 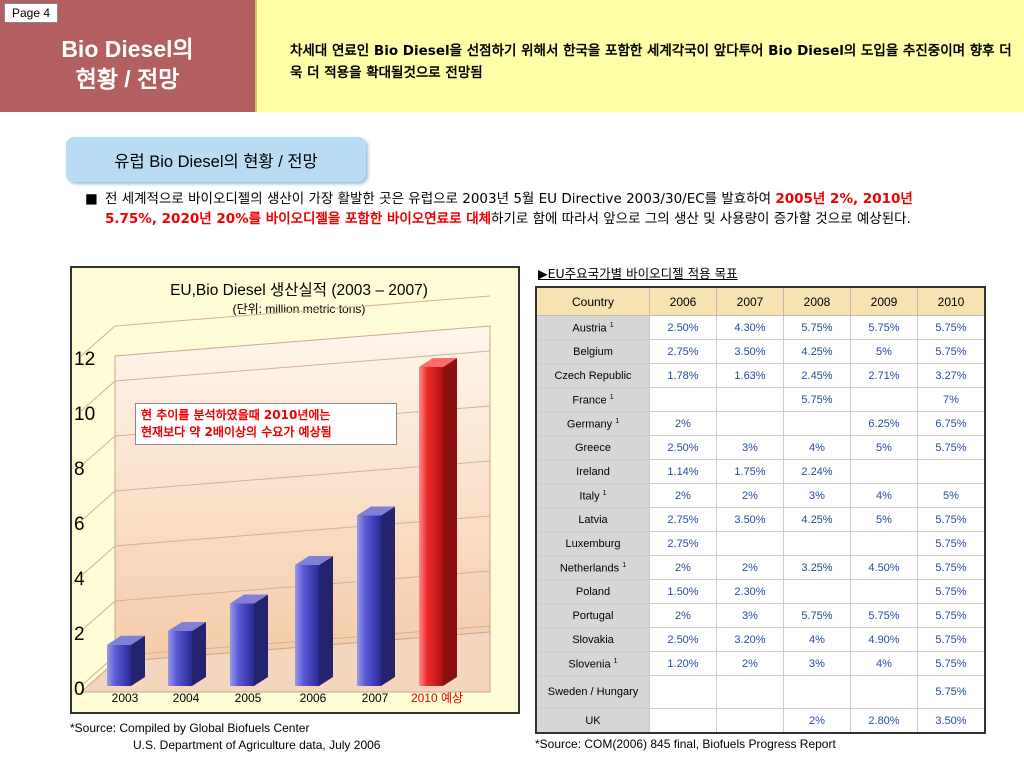 I want to click on country-name: Netherlands, so click(x=589, y=568).